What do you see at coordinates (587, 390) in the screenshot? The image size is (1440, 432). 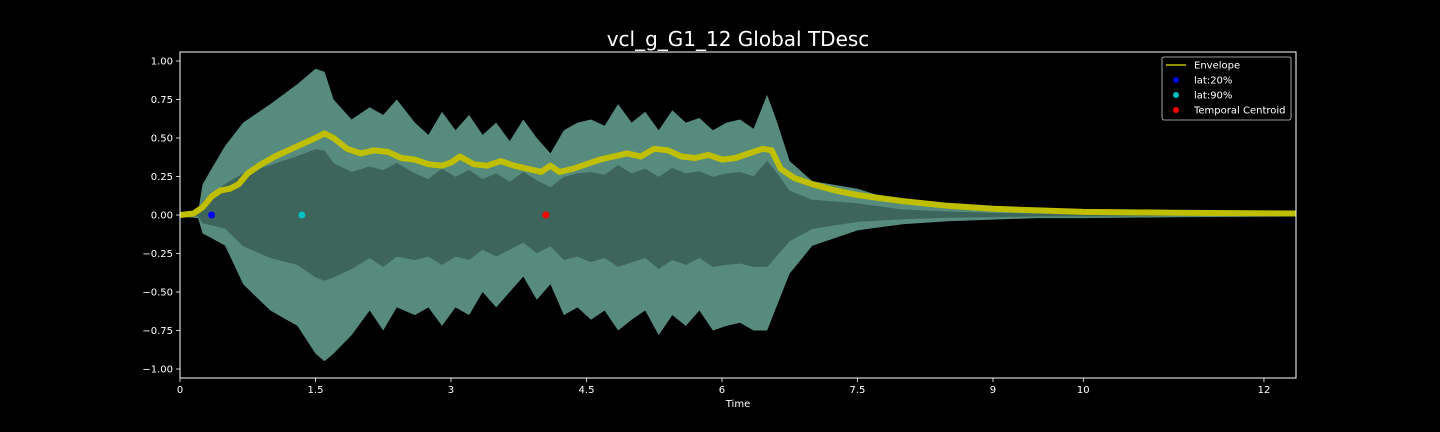 I see `x-tick-label: 4.5` at bounding box center [587, 390].